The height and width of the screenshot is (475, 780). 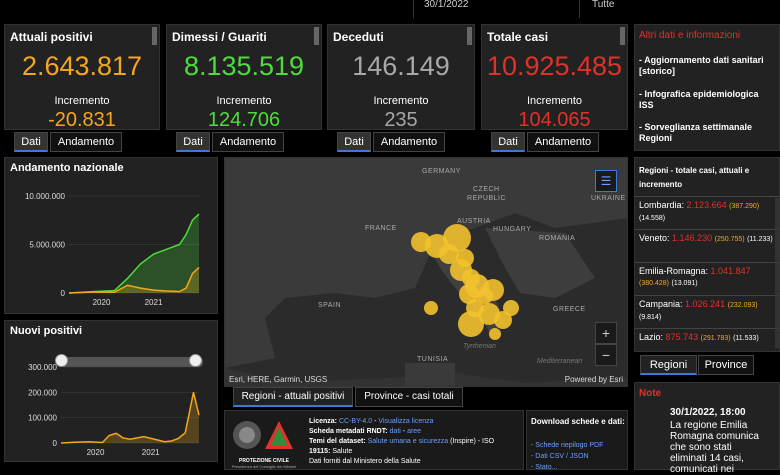 What do you see at coordinates (406, 421) in the screenshot?
I see `view-license-link: Visualizza licenza` at bounding box center [406, 421].